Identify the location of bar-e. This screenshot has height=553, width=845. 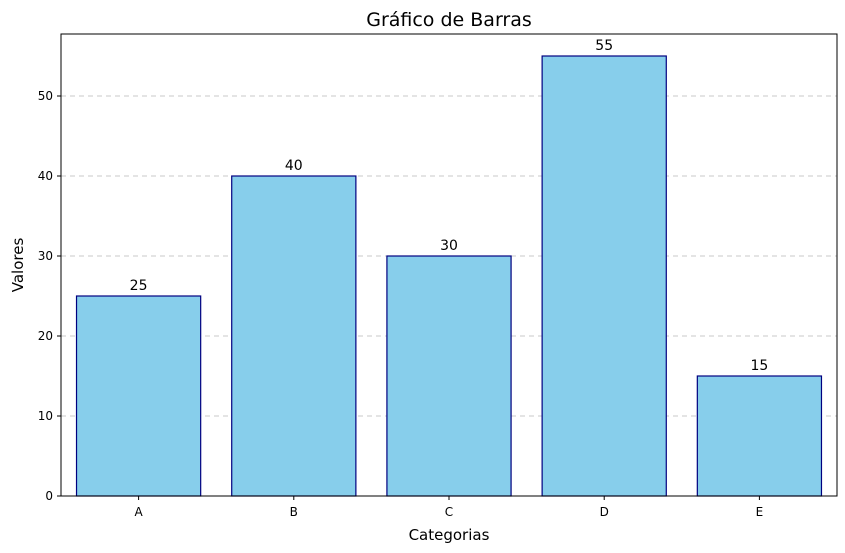
(759, 436).